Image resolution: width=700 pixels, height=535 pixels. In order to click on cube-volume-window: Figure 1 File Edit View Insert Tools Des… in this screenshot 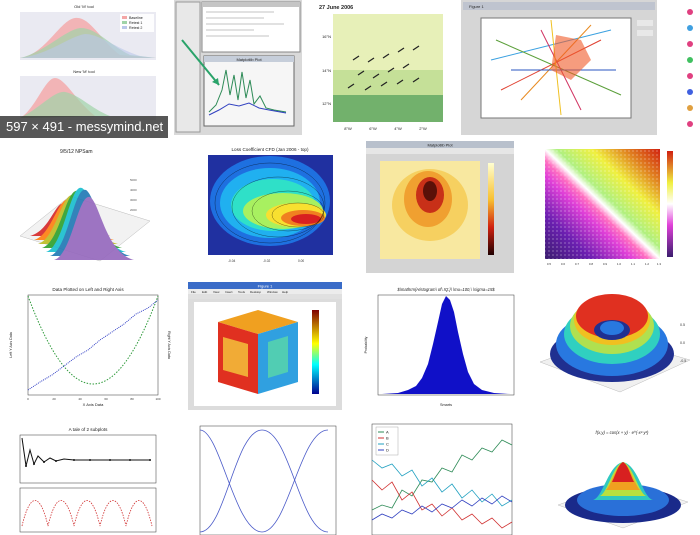, I will do `click(265, 346)`.